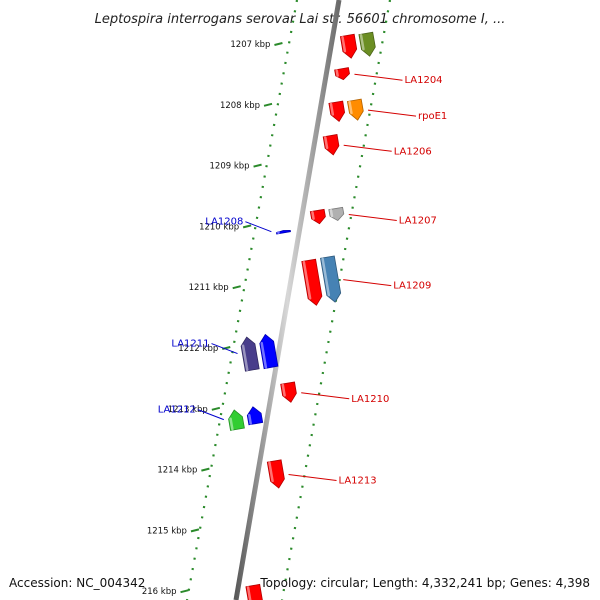  What do you see at coordinates (370, 399) in the screenshot?
I see `gene-label-la1210: LA1210` at bounding box center [370, 399].